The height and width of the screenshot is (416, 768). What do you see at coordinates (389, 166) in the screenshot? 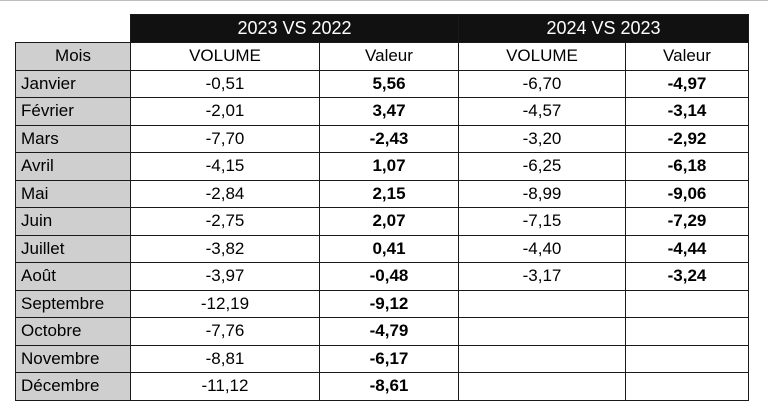
I see `valeur-2023-cell: 1,07` at bounding box center [389, 166].